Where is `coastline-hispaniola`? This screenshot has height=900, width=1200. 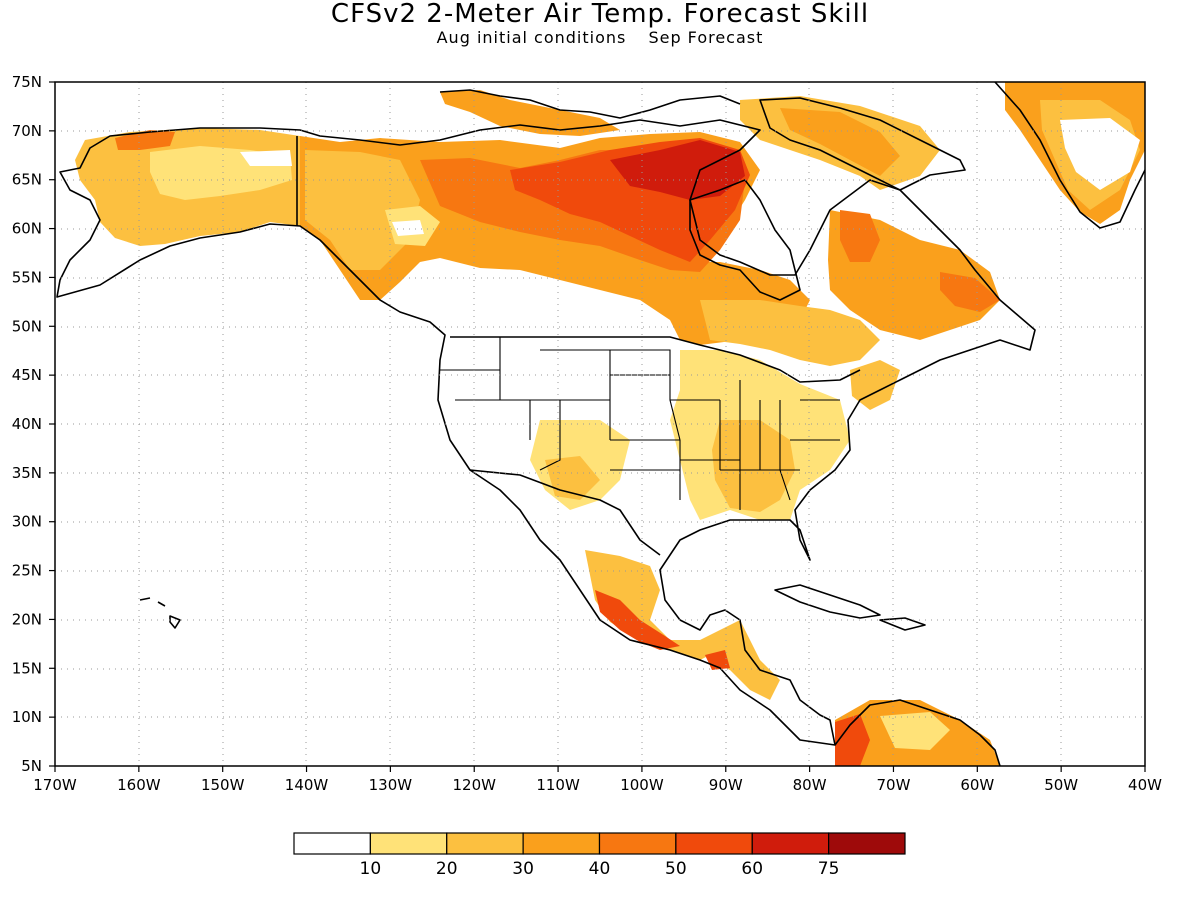 coastline-hispaniola is located at coordinates (902, 624).